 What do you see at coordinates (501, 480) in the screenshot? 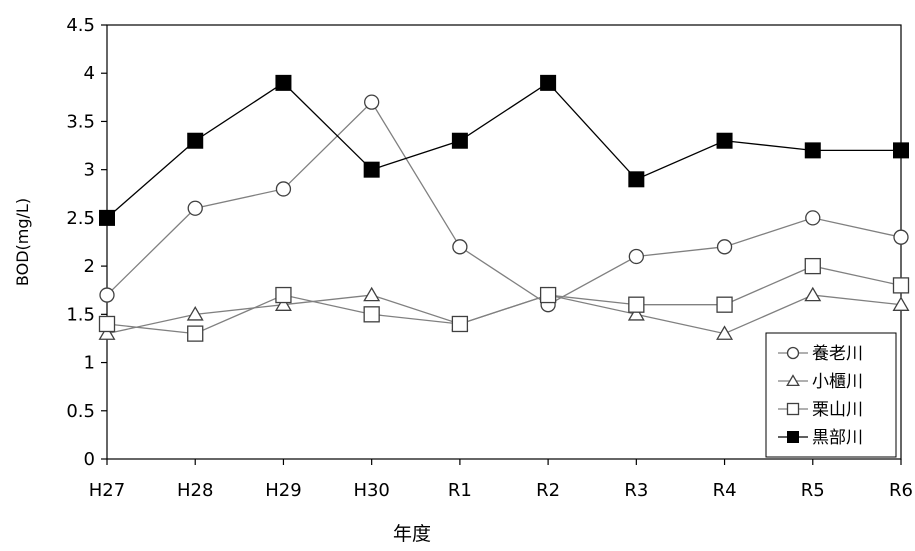
I see `x-axis-ticks: H27 H28 H29 H30 R1 R2 R3 R4 R5 R6` at bounding box center [501, 480].